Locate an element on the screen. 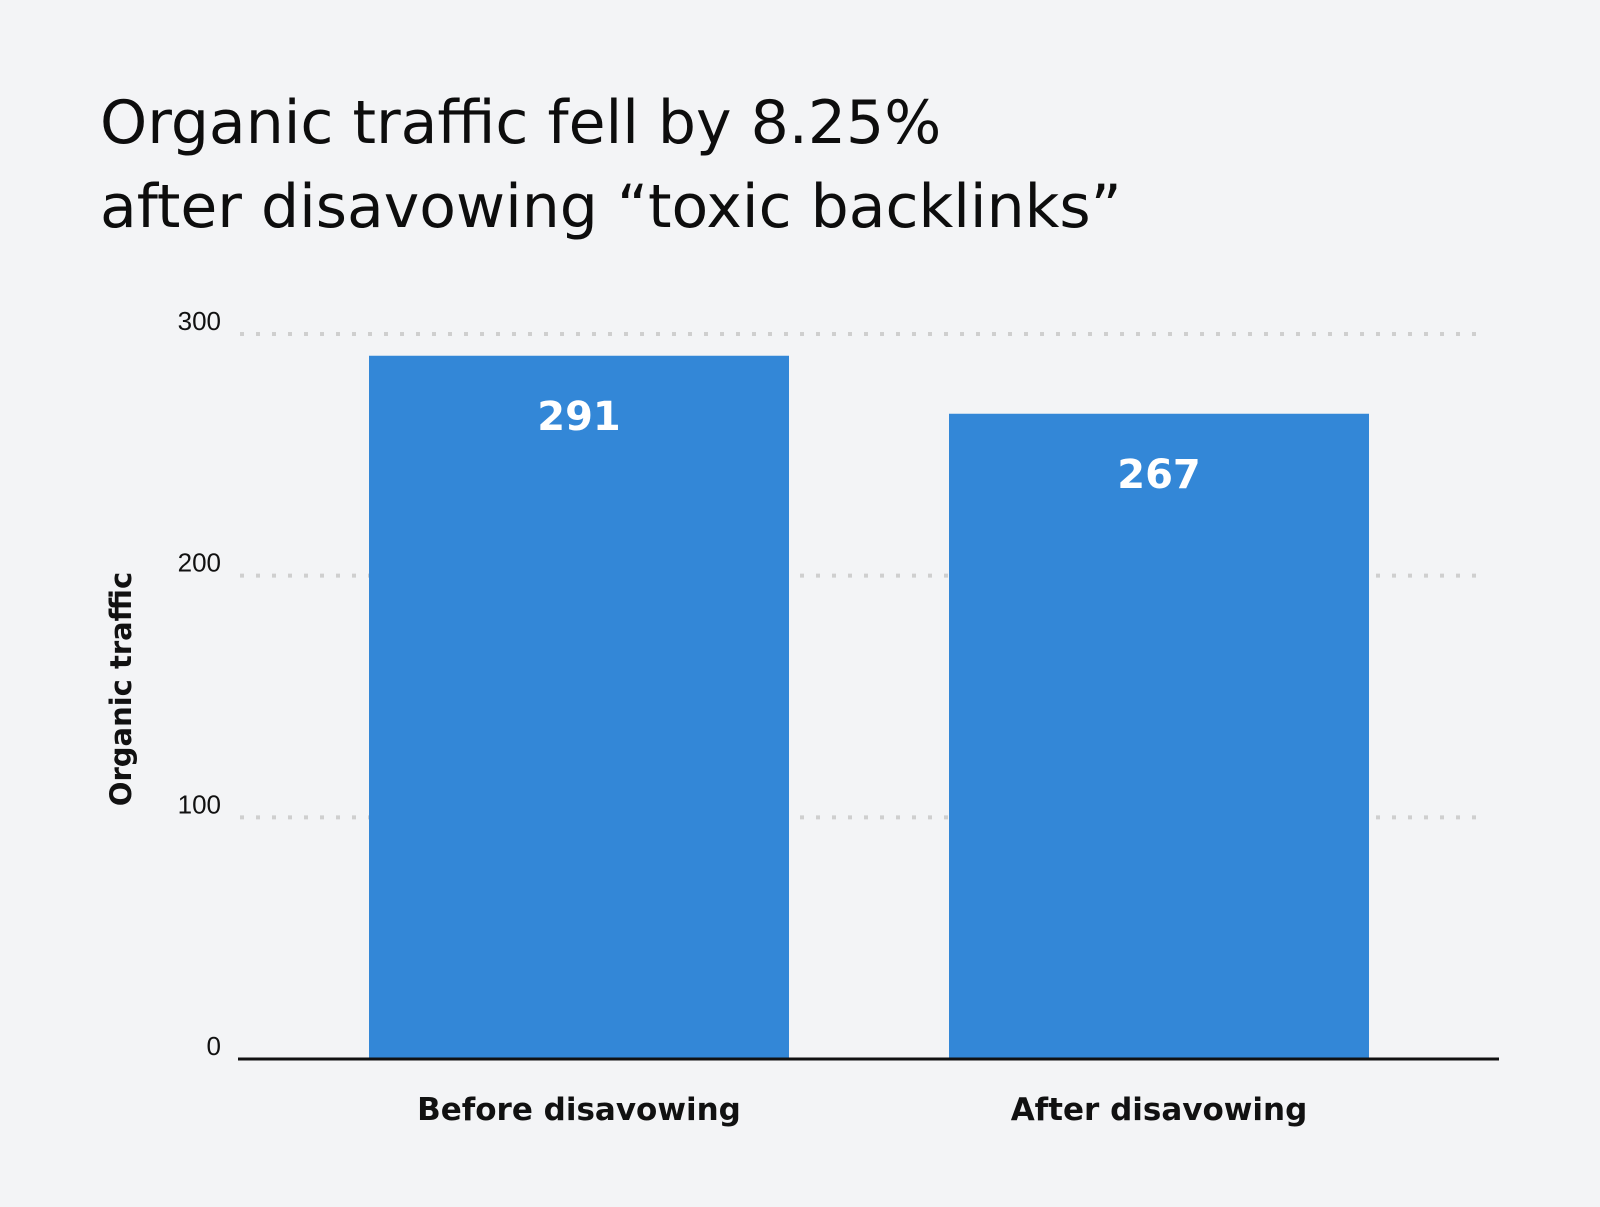  y-tick-label: 0 is located at coordinates (214, 1046).